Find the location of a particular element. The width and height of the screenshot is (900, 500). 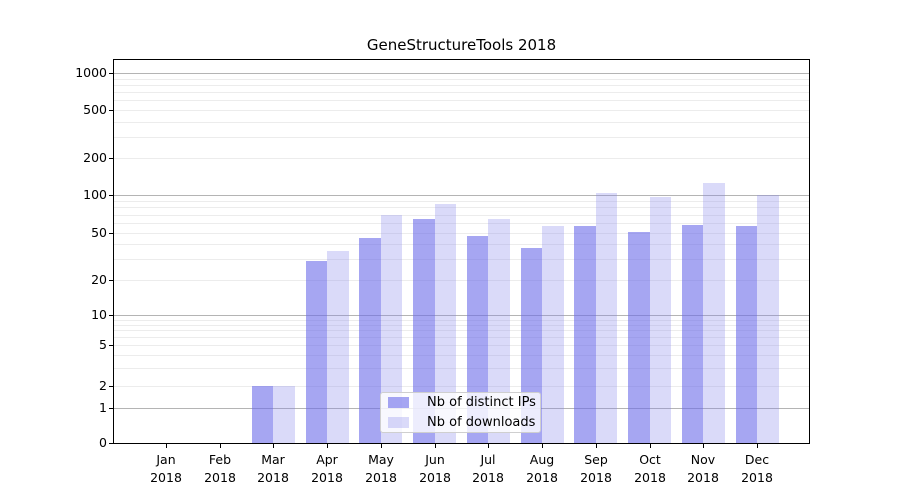

y-tick-label-500: 500 is located at coordinates (95, 109).